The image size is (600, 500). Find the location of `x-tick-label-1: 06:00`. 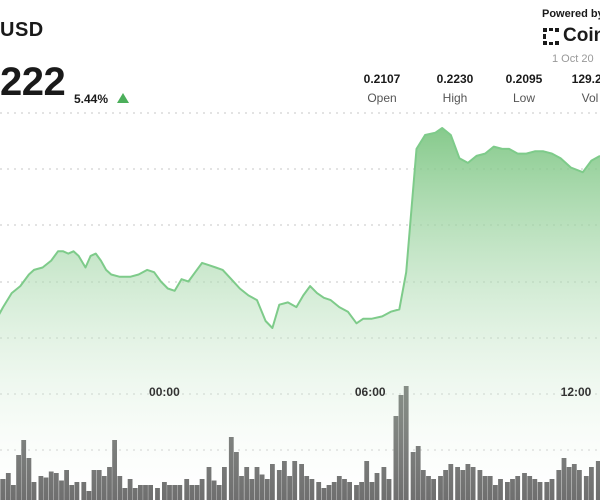

x-tick-label-1: 06:00 is located at coordinates (370, 392).